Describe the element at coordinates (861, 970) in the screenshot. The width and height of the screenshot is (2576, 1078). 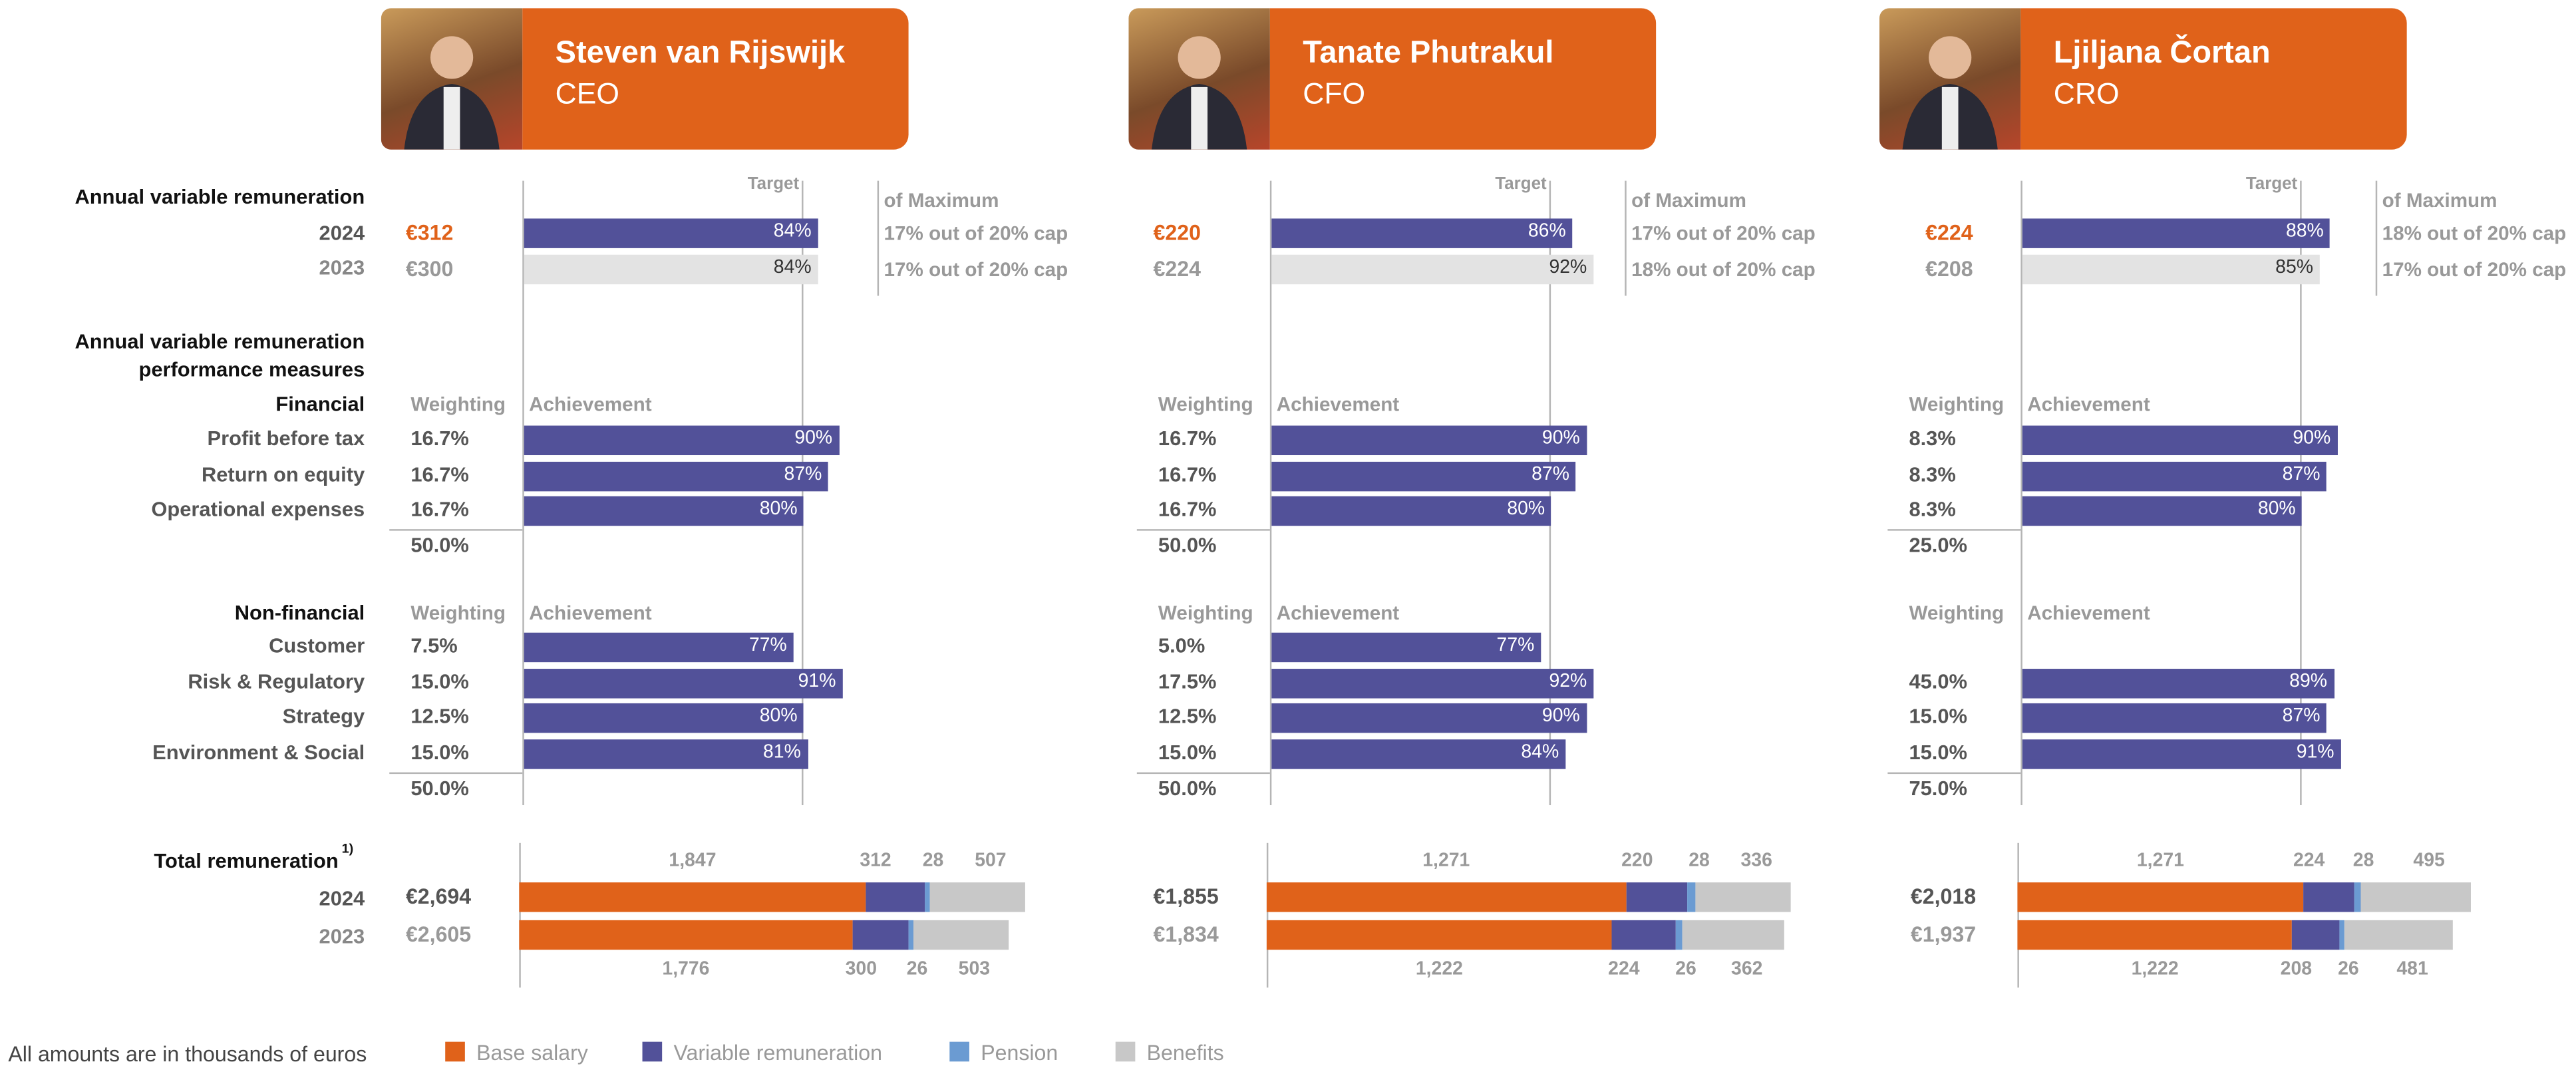
I see `segment-value-label: 300` at that location.